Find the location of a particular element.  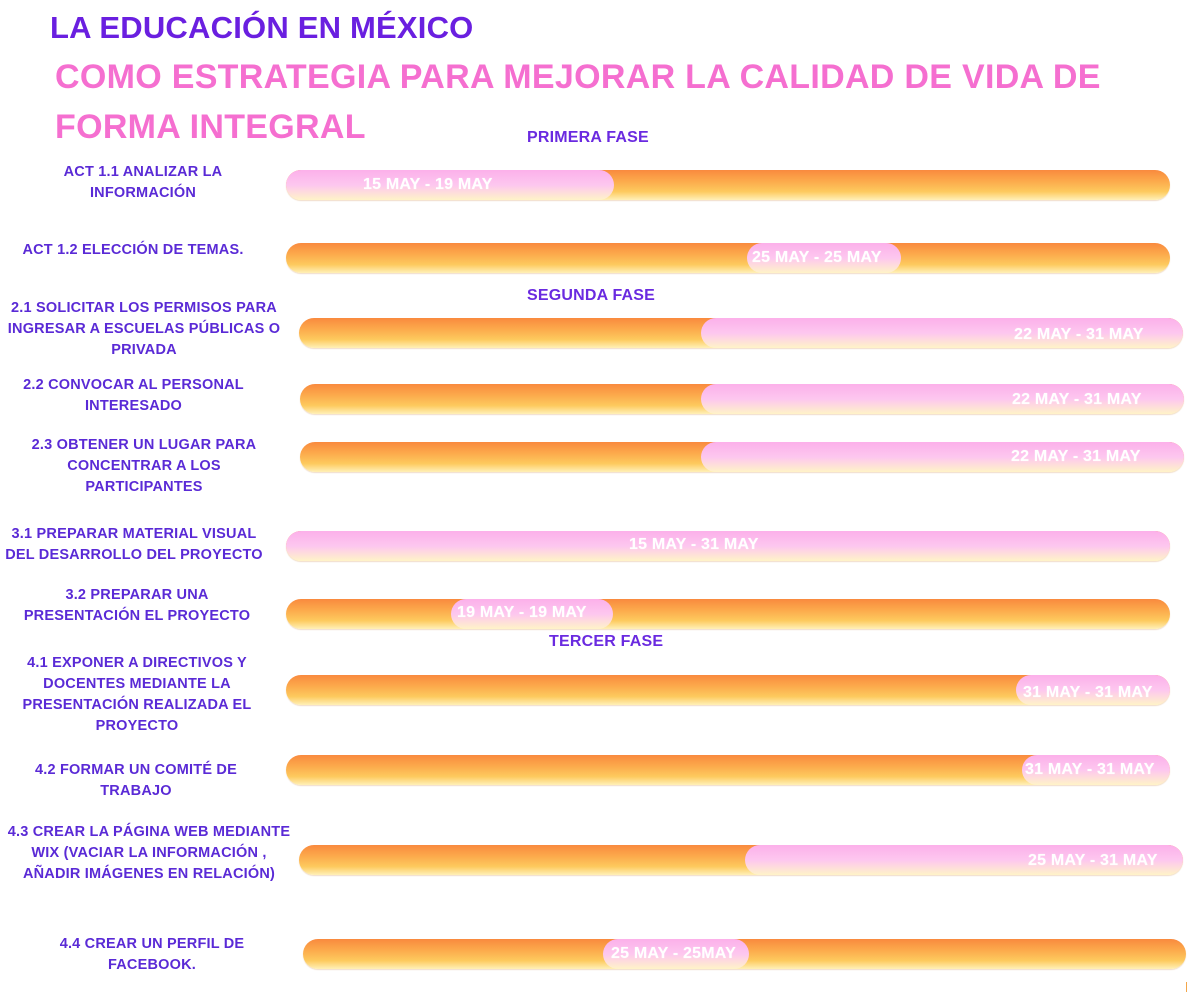

edge-tick is located at coordinates (1186, 987).